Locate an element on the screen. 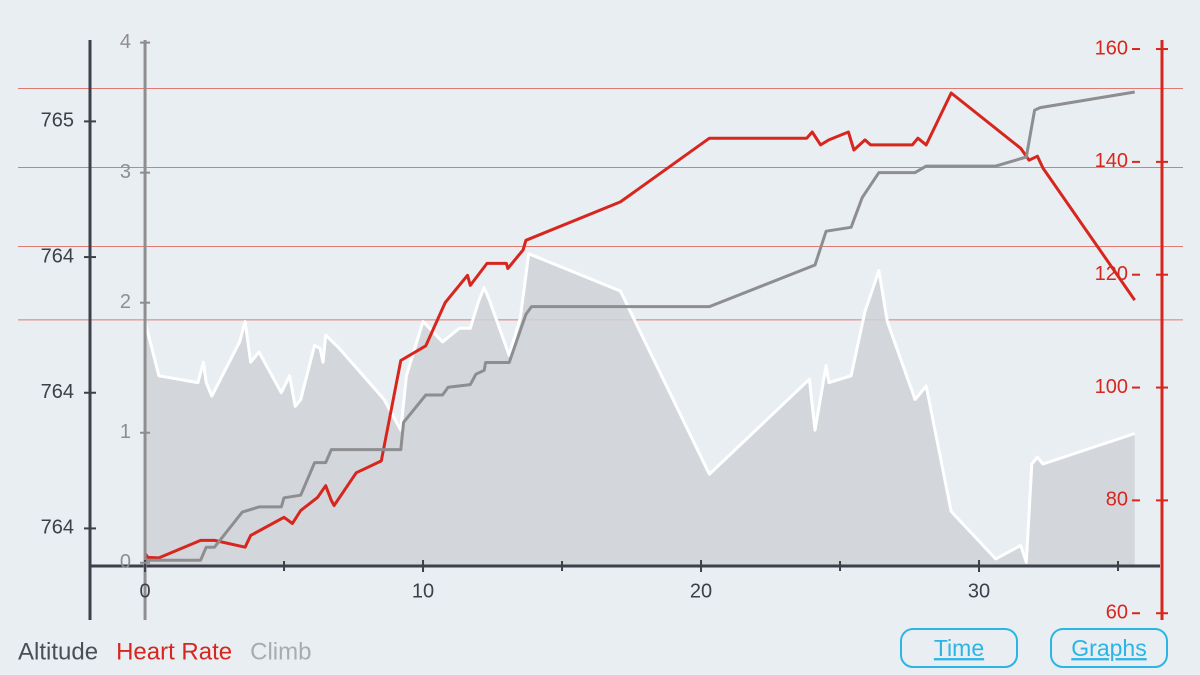  y2-tick-label: 100 is located at coordinates (1111, 387).